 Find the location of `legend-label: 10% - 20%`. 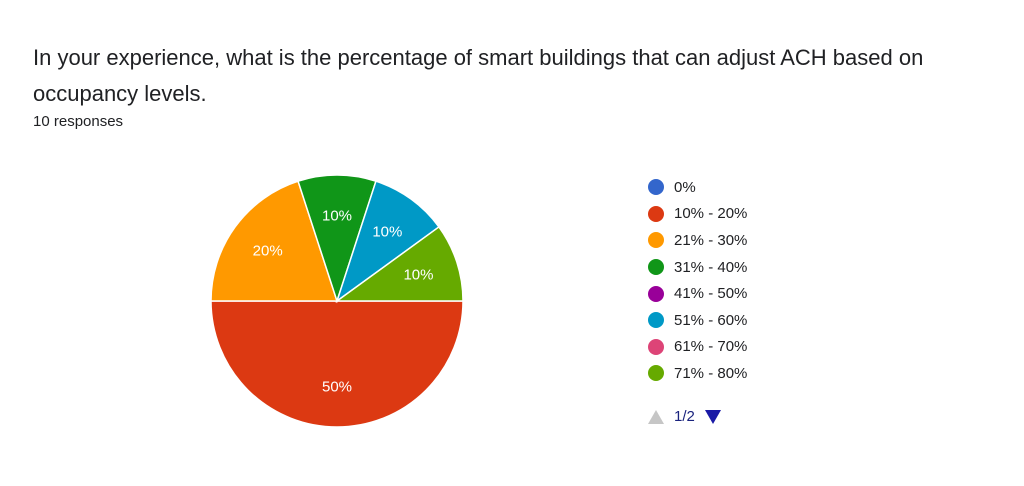

legend-label: 10% - 20% is located at coordinates (711, 214).